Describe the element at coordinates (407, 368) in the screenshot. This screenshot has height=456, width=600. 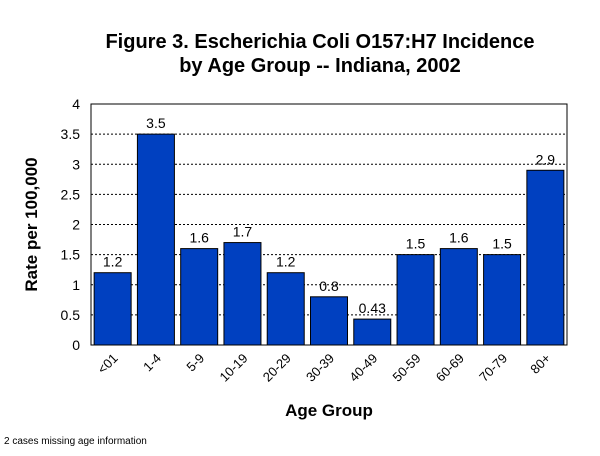
I see `x-tick-label: 50-59` at that location.